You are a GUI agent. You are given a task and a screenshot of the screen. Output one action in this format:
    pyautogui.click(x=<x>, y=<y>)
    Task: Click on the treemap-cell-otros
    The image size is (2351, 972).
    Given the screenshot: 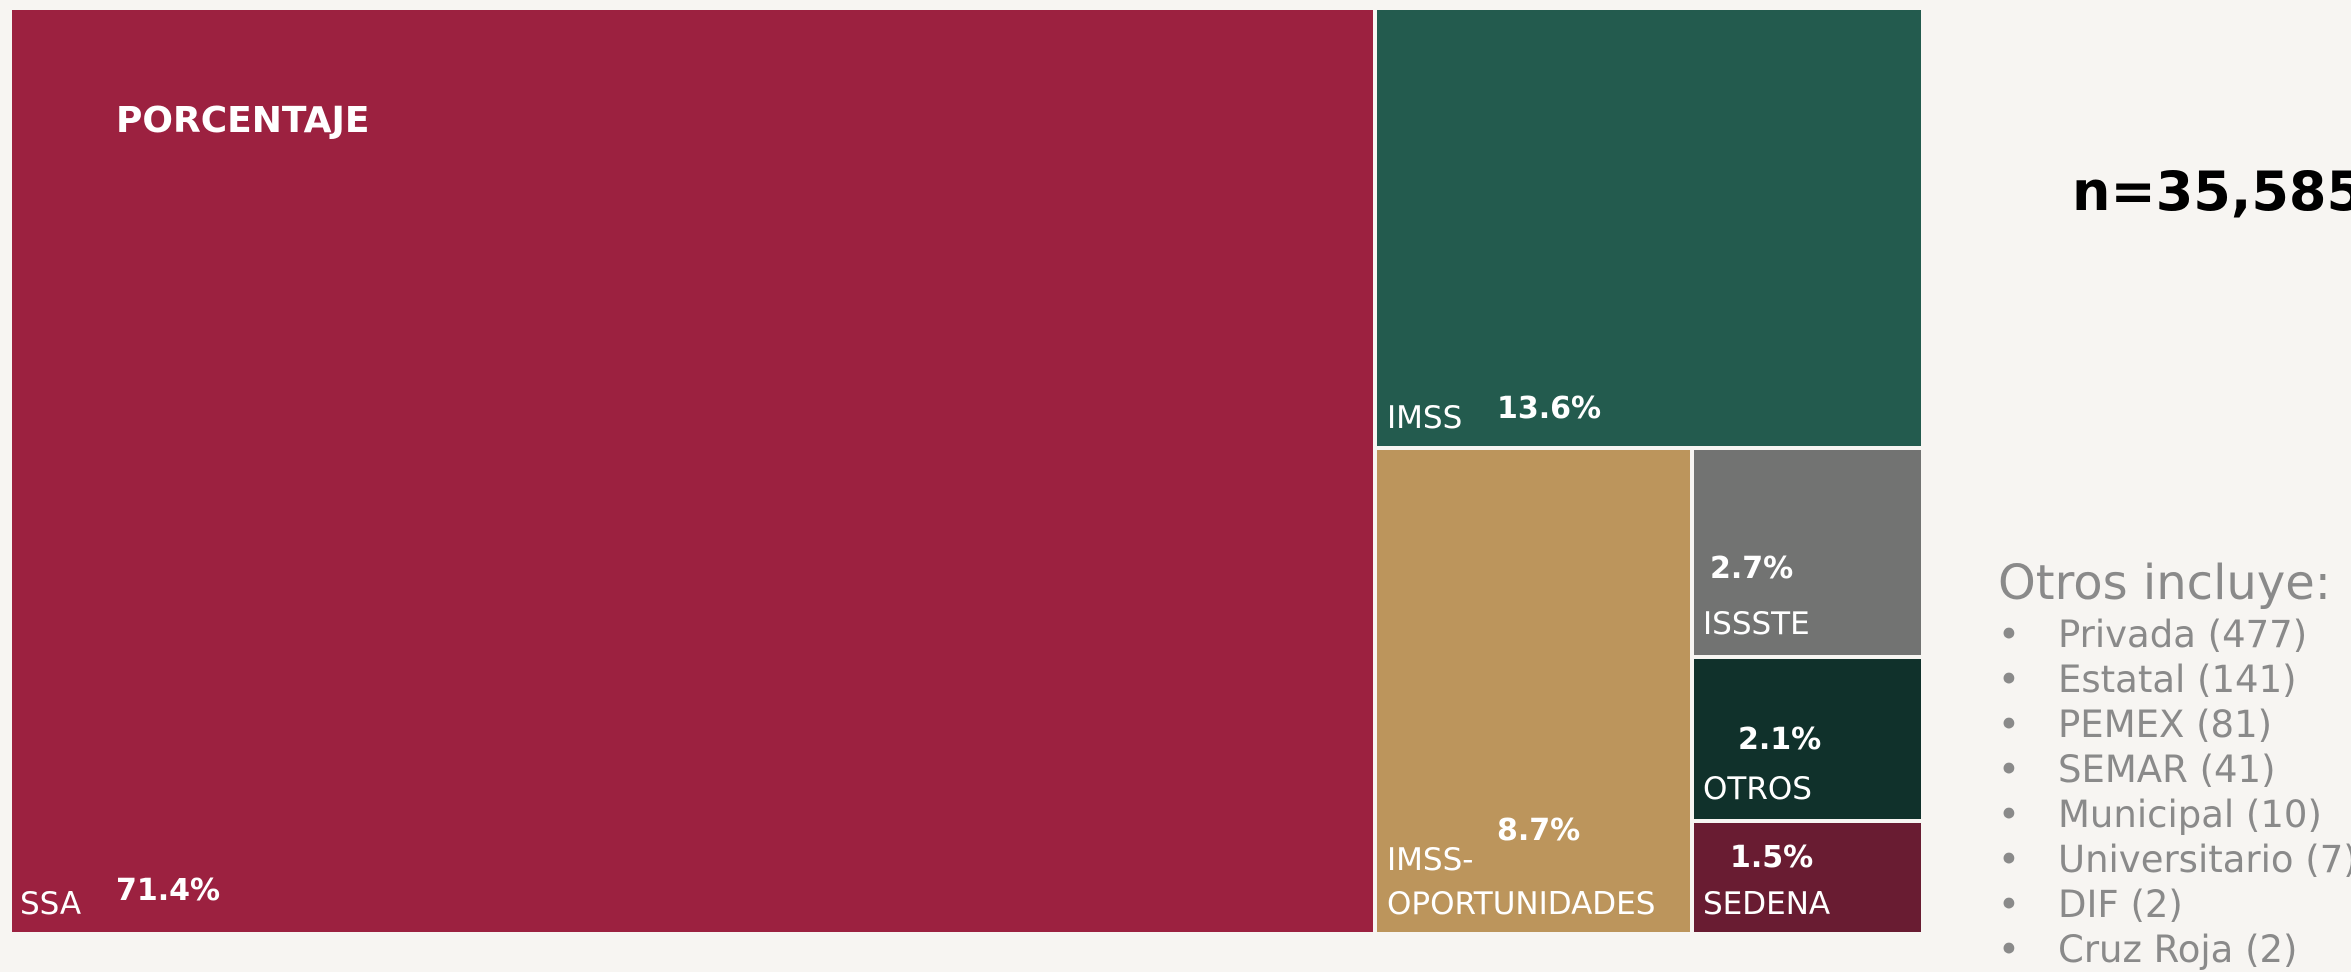 What is the action you would take?
    pyautogui.click(x=1807, y=739)
    